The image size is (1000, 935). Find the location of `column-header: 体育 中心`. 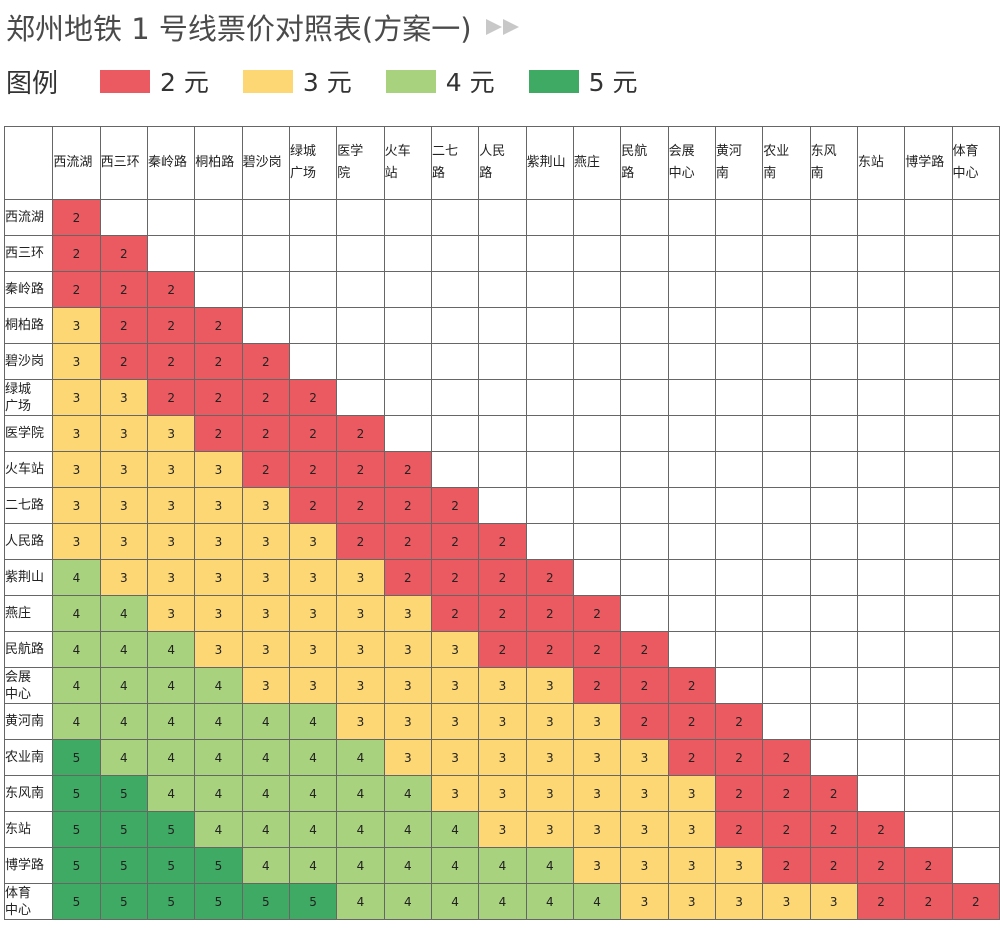

column-header: 体育 中心 is located at coordinates (975, 163).